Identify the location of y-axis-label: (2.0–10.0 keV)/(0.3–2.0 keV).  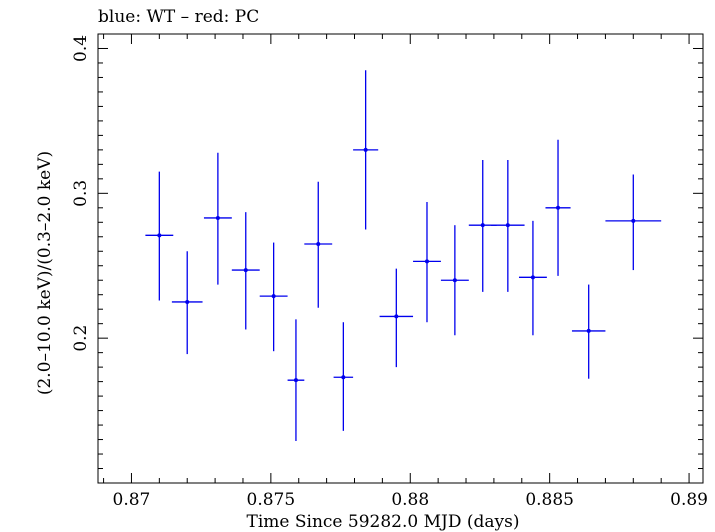
(45, 273).